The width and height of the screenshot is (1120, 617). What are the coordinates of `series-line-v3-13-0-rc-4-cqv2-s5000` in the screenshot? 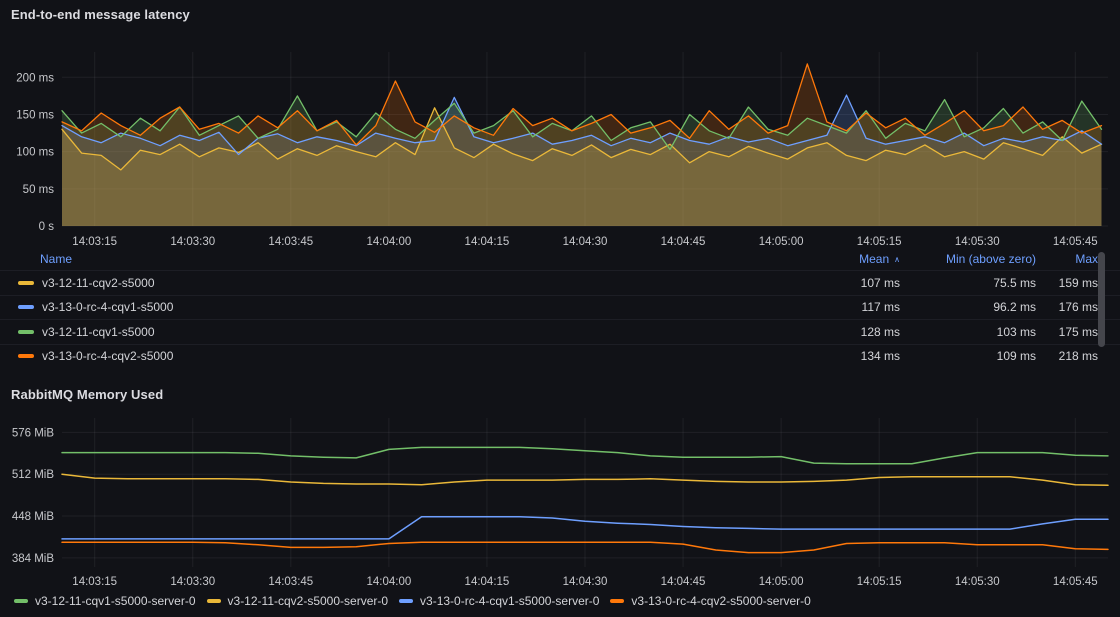 It's located at (582, 104).